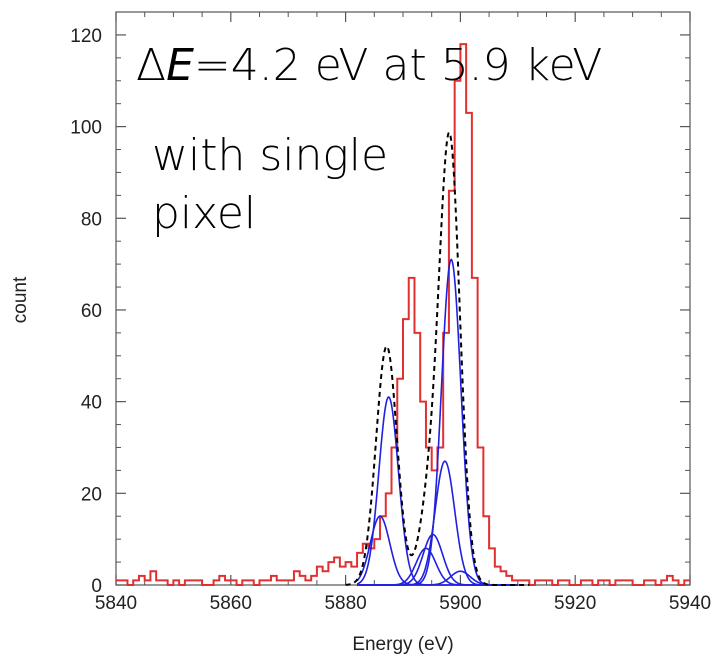 This screenshot has height=658, width=720. I want to click on x-tick-label: 5860, so click(231, 603).